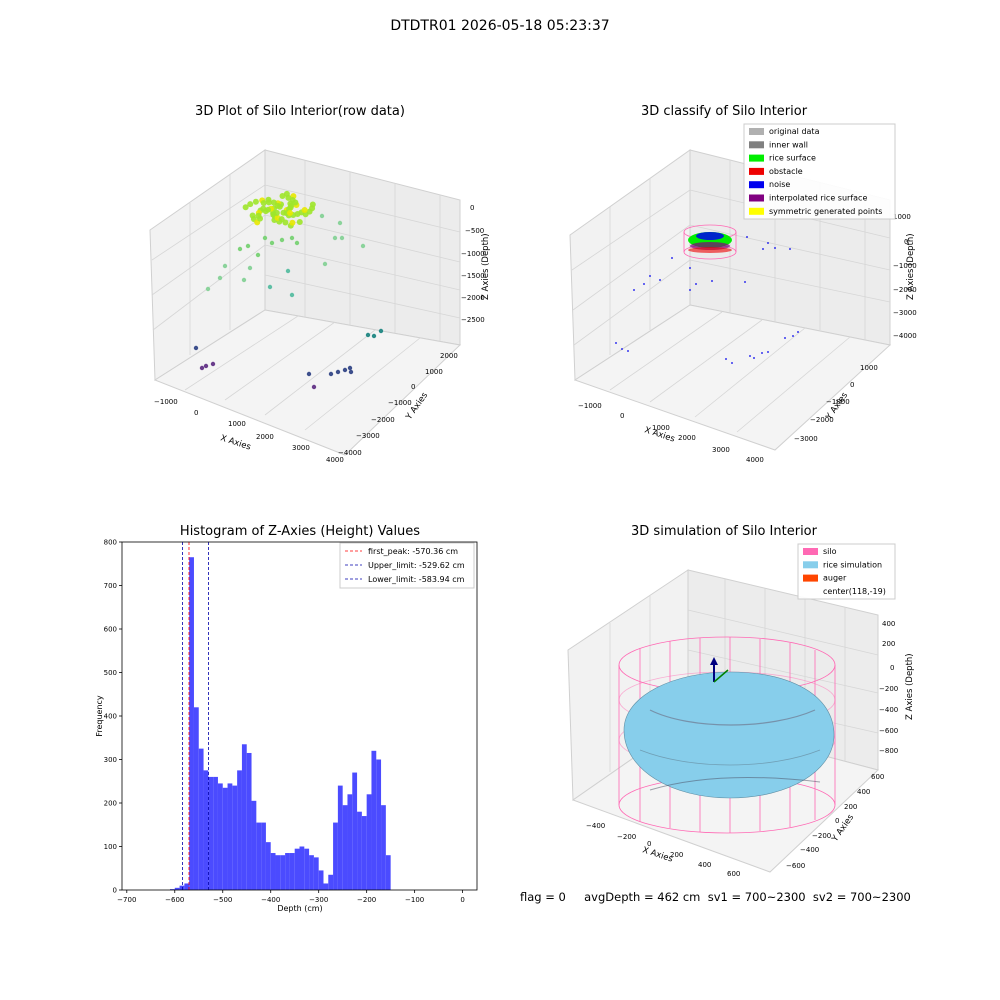 The width and height of the screenshot is (1000, 1000). What do you see at coordinates (115, 891) in the screenshot?
I see `histogram-ytick-label: 0` at bounding box center [115, 891].